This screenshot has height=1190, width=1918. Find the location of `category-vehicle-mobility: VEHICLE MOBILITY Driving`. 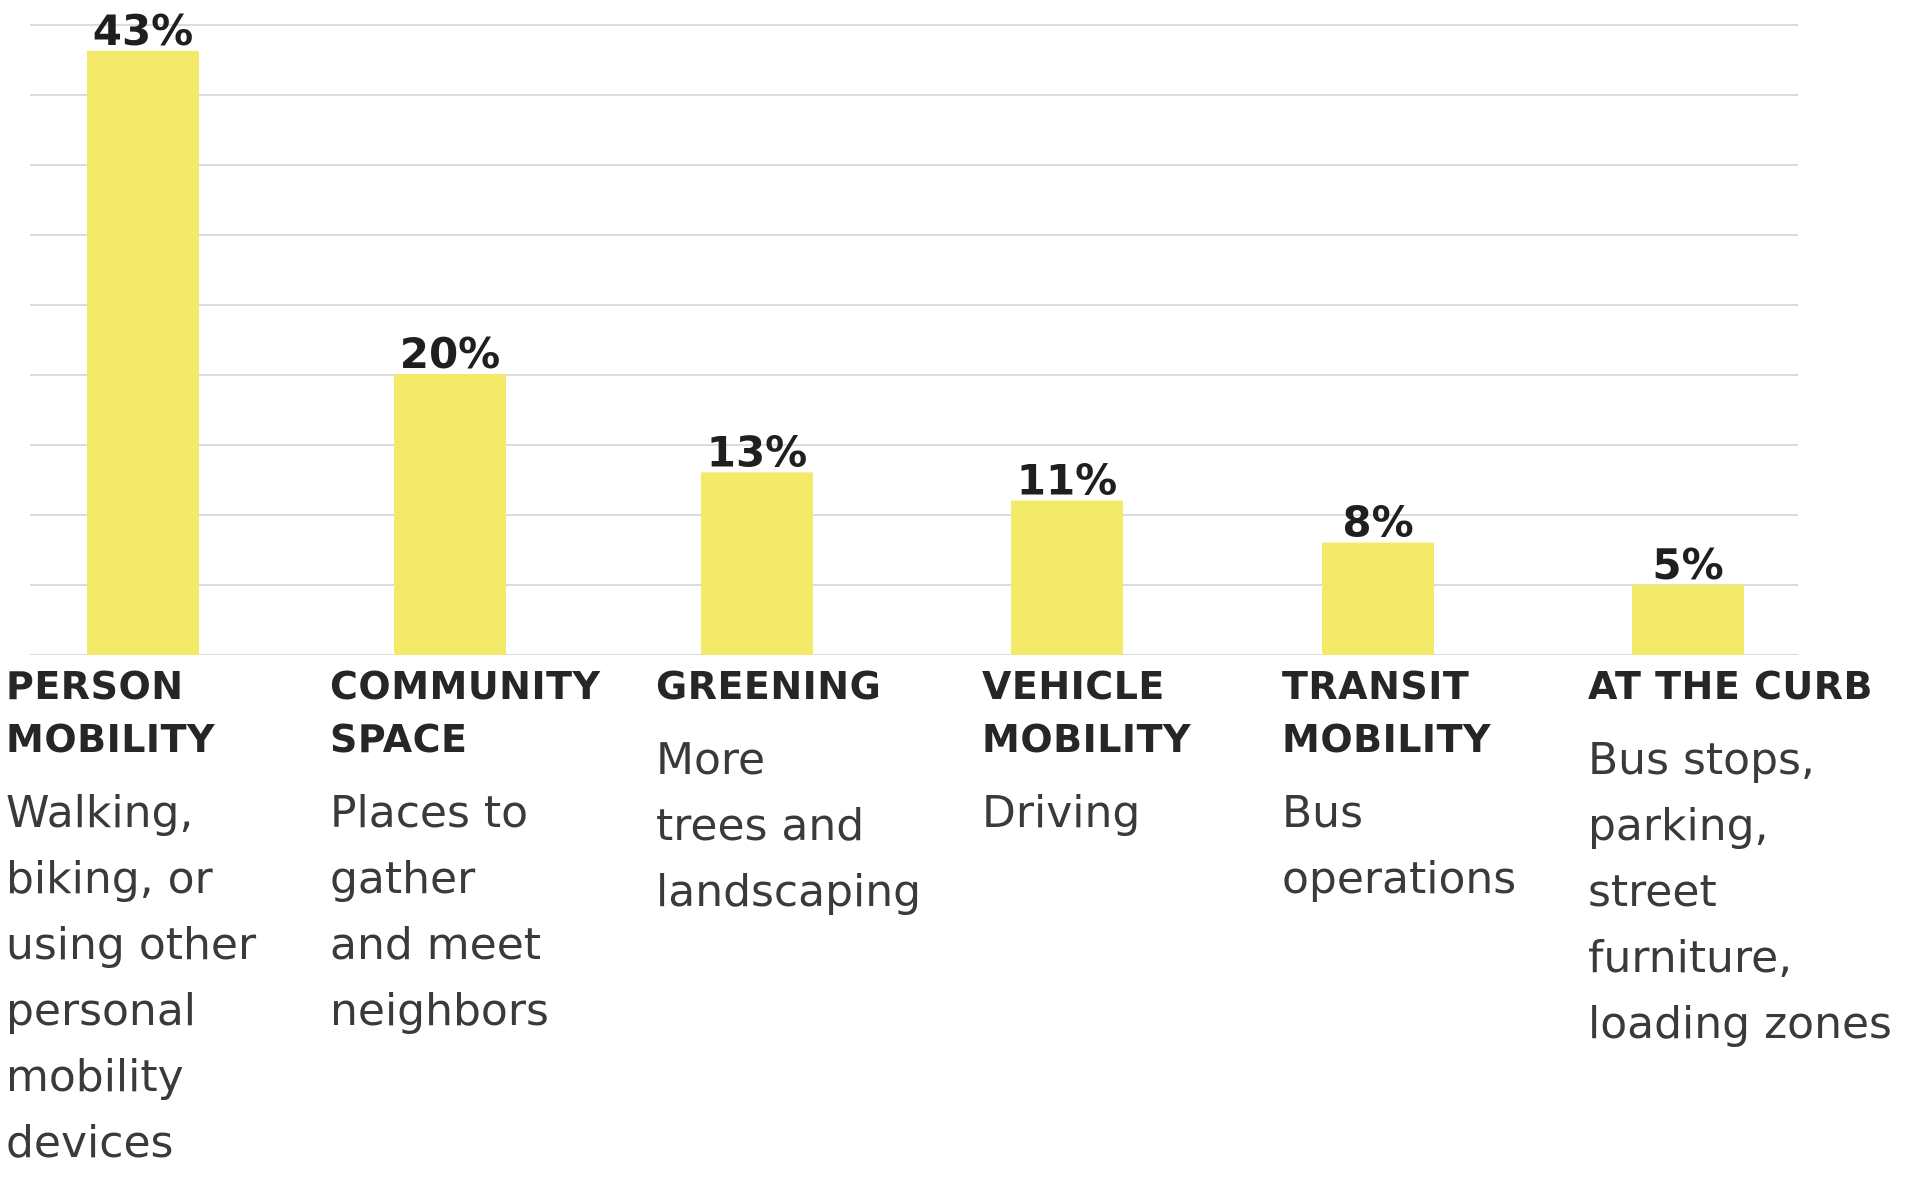

category-vehicle-mobility: VEHICLE MOBILITY Driving is located at coordinates (1122, 753).